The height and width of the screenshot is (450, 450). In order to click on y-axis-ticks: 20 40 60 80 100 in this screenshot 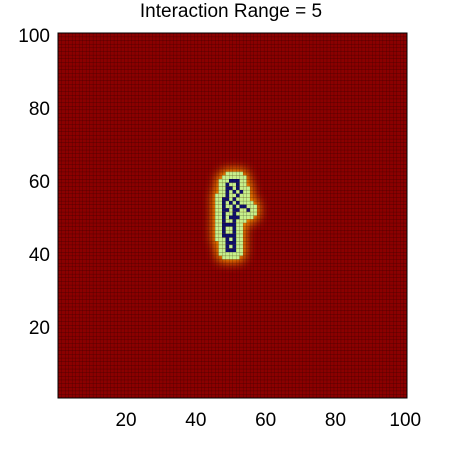, I will do `click(34, 182)`.